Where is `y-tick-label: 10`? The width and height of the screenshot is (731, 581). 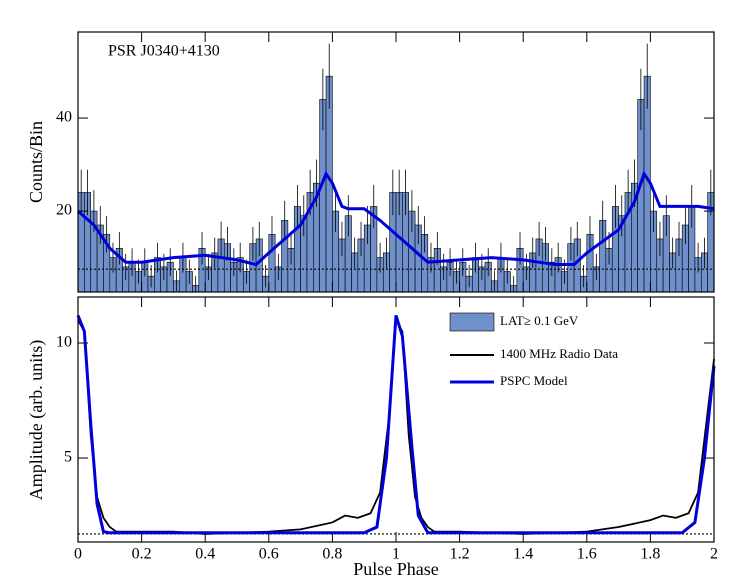
y-tick-label: 10 is located at coordinates (64, 342).